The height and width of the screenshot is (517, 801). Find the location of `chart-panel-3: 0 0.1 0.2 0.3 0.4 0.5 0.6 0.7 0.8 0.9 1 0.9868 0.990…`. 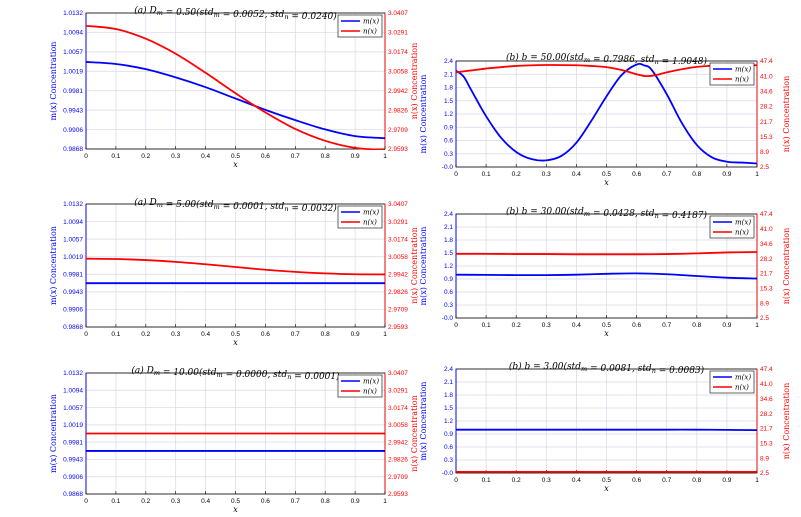

chart-panel-3: 0 0.1 0.2 0.3 0.4 0.5 0.6 0.7 0.8 0.9 1 0.9868 0.990… is located at coordinates (234, 439).